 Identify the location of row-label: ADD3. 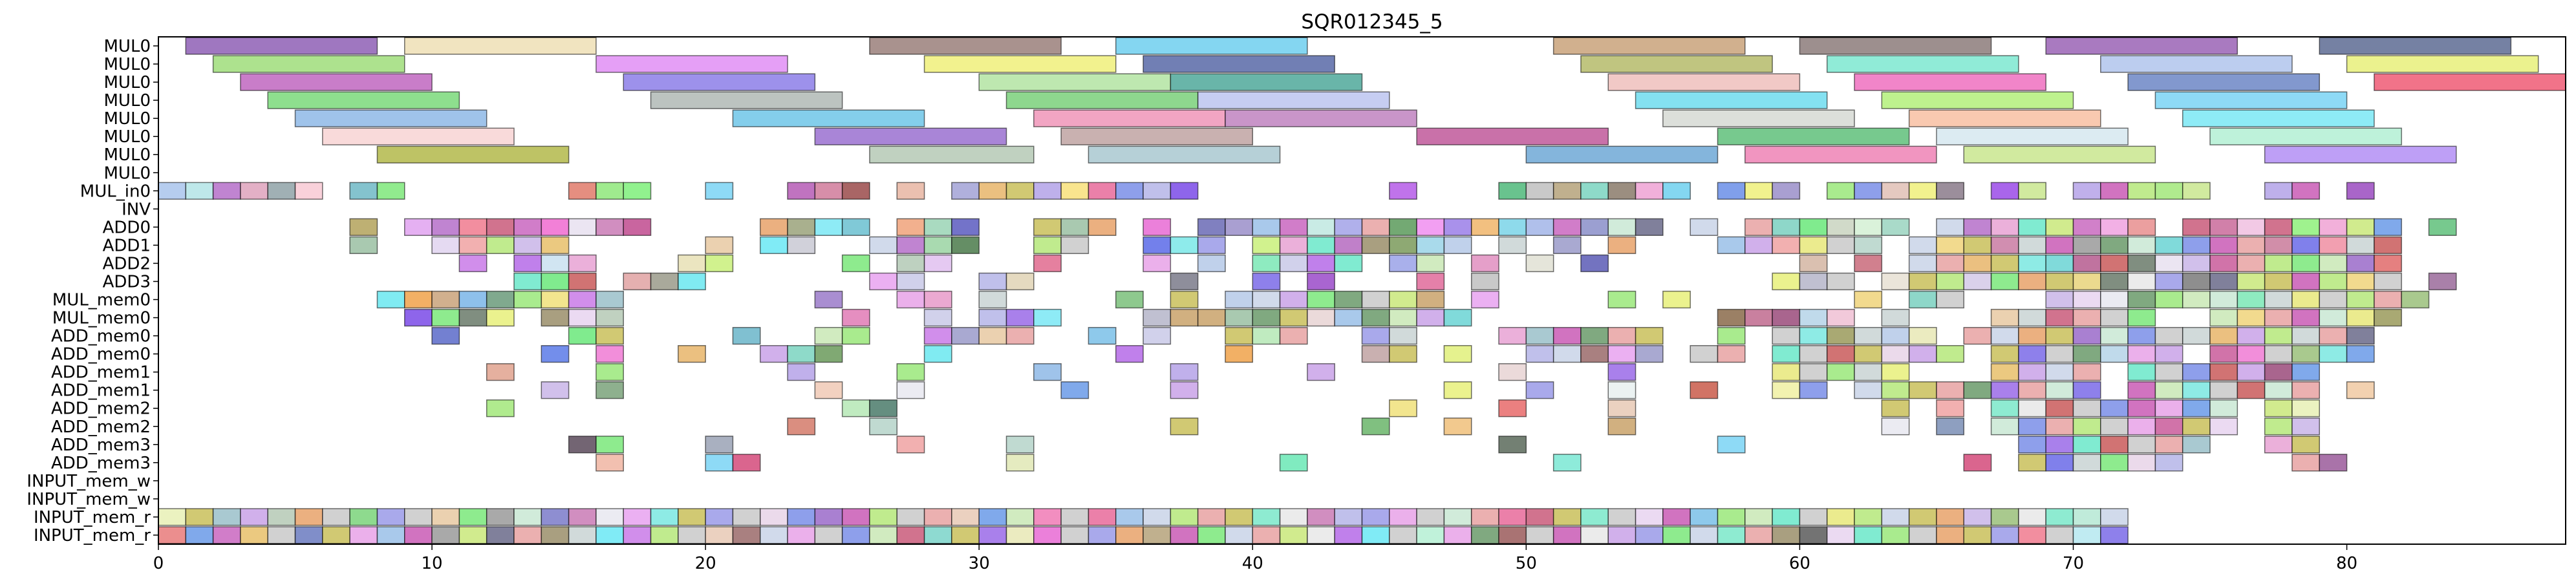
(127, 281).